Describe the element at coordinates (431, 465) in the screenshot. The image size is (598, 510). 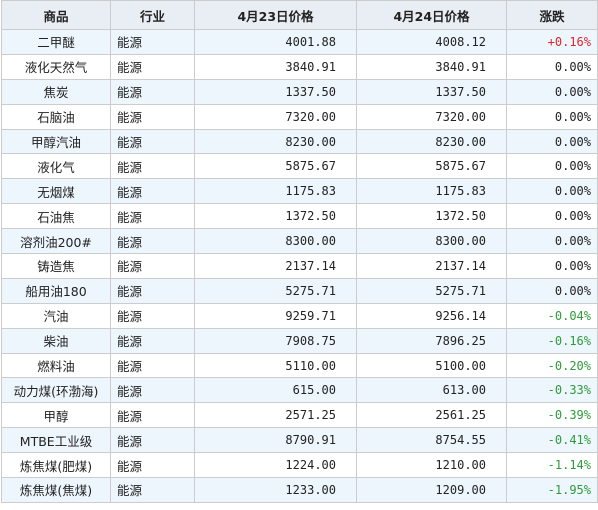
I see `price-apr24-cell: 1210.00` at that location.